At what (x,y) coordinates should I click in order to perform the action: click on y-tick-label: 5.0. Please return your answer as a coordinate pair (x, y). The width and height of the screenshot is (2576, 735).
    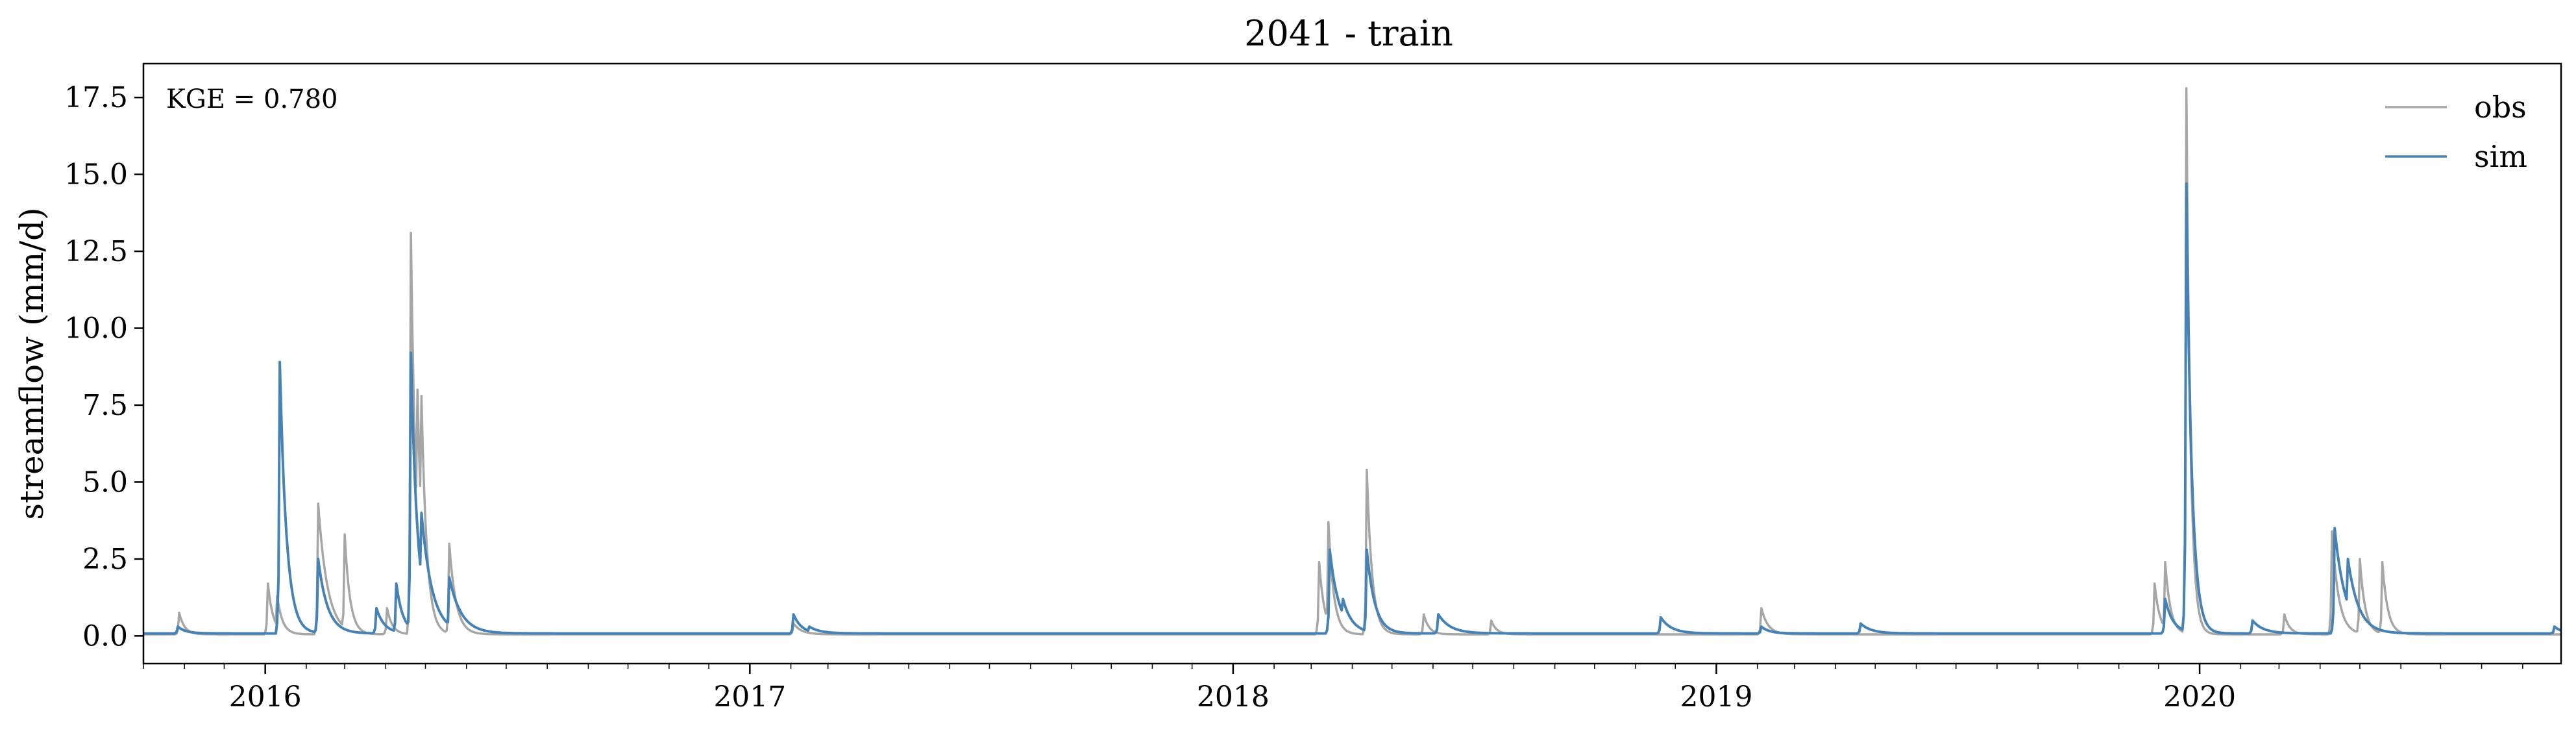
    Looking at the image, I should click on (105, 482).